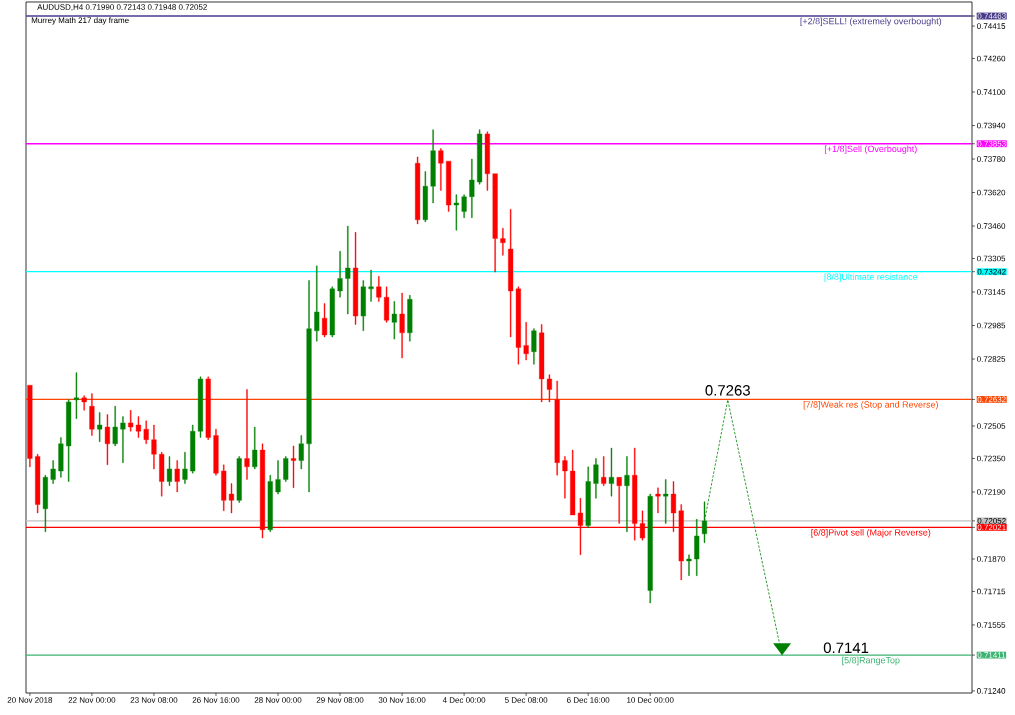 This screenshot has width=1015, height=715. What do you see at coordinates (871, 22) in the screenshot?
I see `ref-line-label: [+2/8]SELL! (extremely overbought)` at bounding box center [871, 22].